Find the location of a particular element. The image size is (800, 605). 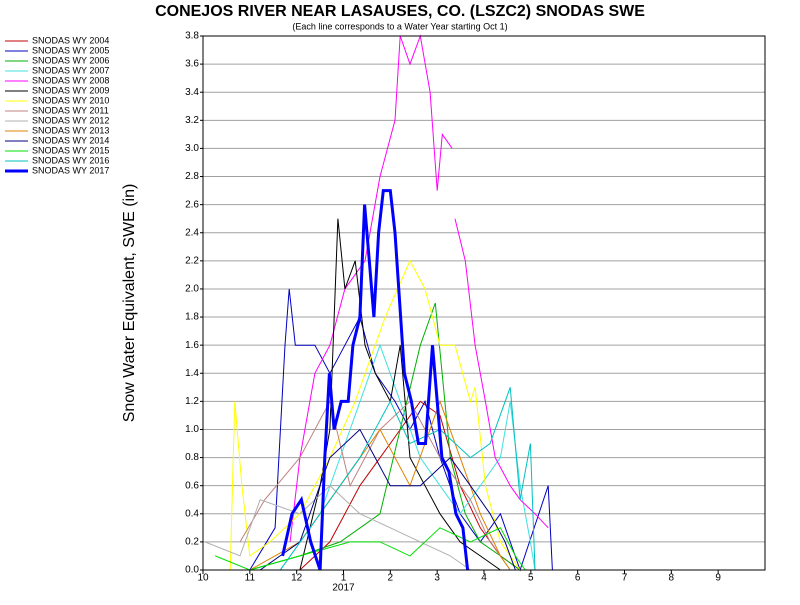

x-tick-label: 12 is located at coordinates (297, 578).